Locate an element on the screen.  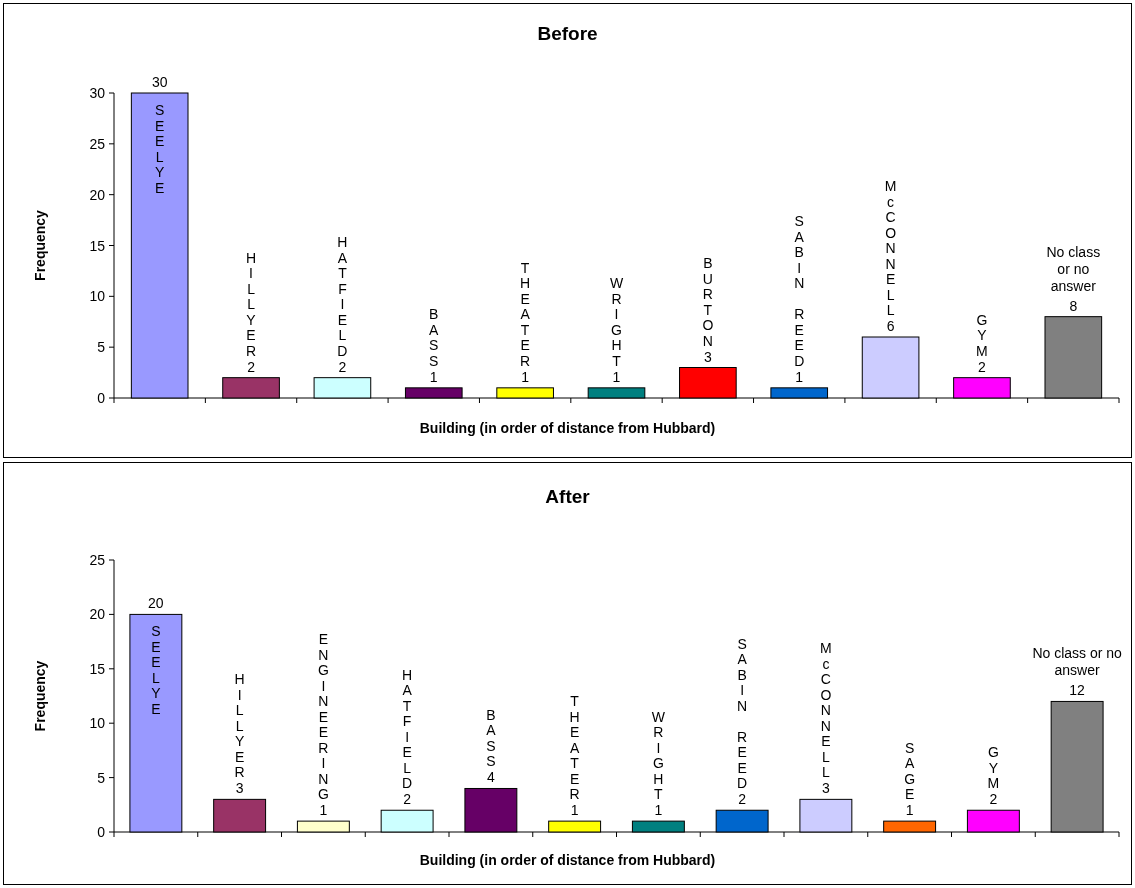
data-label: 8 is located at coordinates (1073, 305).